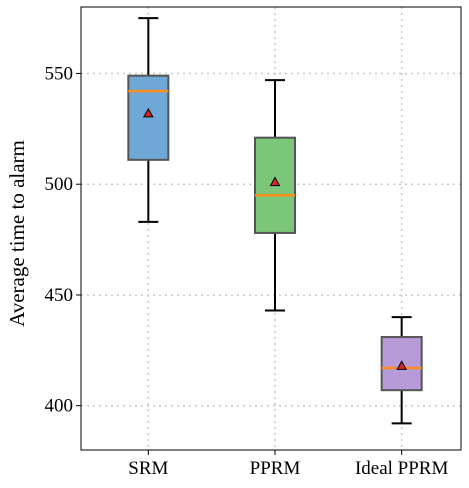 This screenshot has width=469, height=488. Describe the element at coordinates (59, 73) in the screenshot. I see `y-tick-label: 550` at that location.